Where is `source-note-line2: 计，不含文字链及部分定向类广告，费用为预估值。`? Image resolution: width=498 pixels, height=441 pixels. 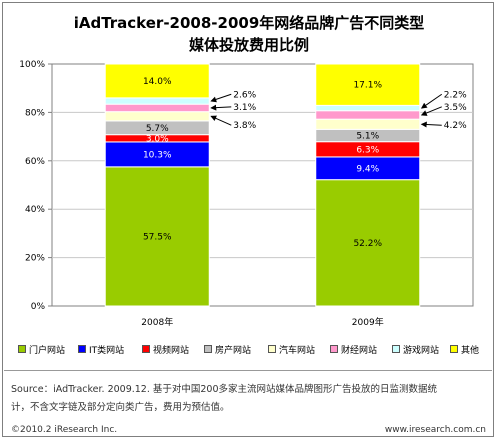 source-note-line2: 计，不含文字链及部分定向类广告，费用为预估值。 is located at coordinates (120, 407).